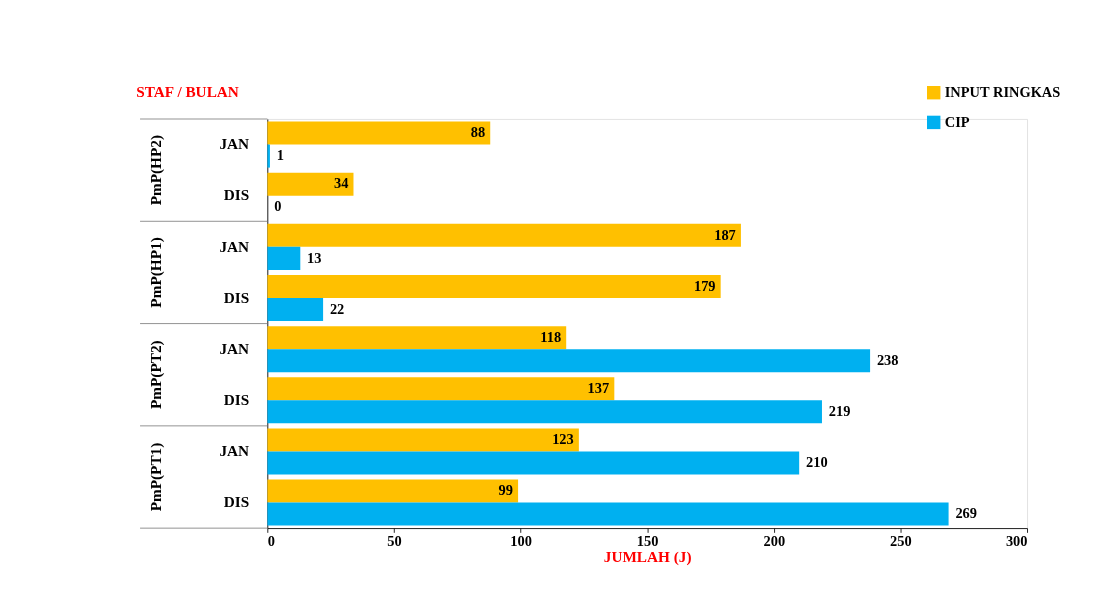  Describe the element at coordinates (1002, 91) in the screenshot. I see `legend-label: INPUT RINGKAS` at that location.